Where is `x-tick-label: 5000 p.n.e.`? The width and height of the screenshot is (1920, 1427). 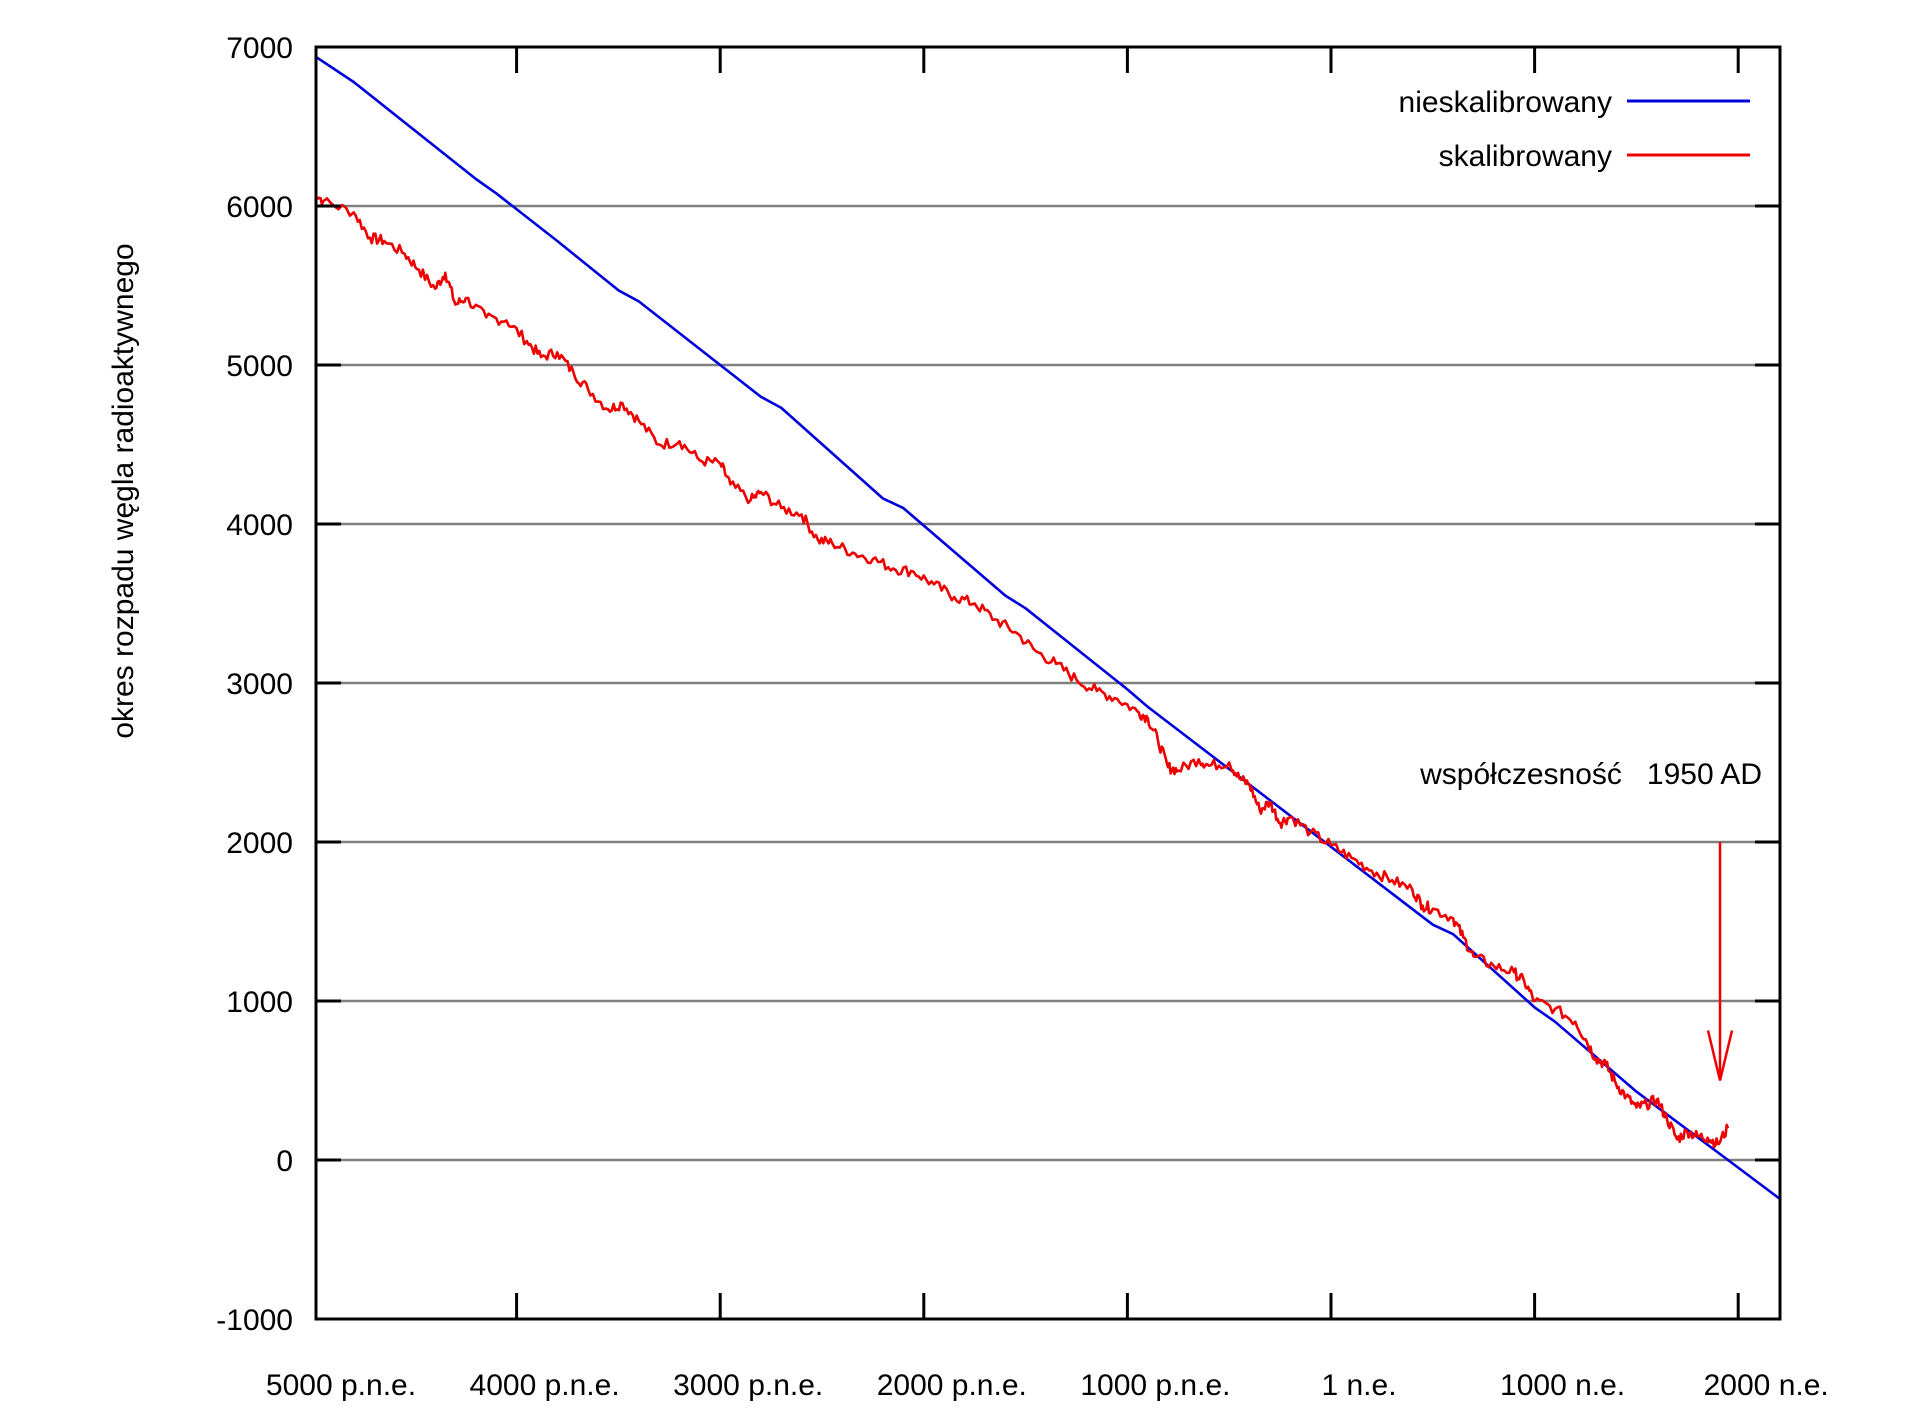 x-tick-label: 5000 p.n.e. is located at coordinates (341, 1385).